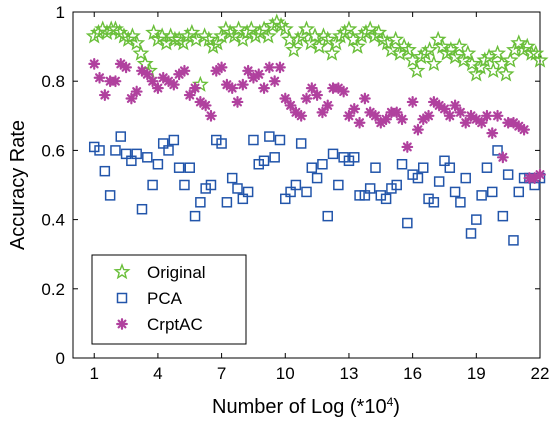 This screenshot has width=550, height=427. What do you see at coordinates (53, 289) in the screenshot?
I see `y-tick-label: 0.2` at bounding box center [53, 289].